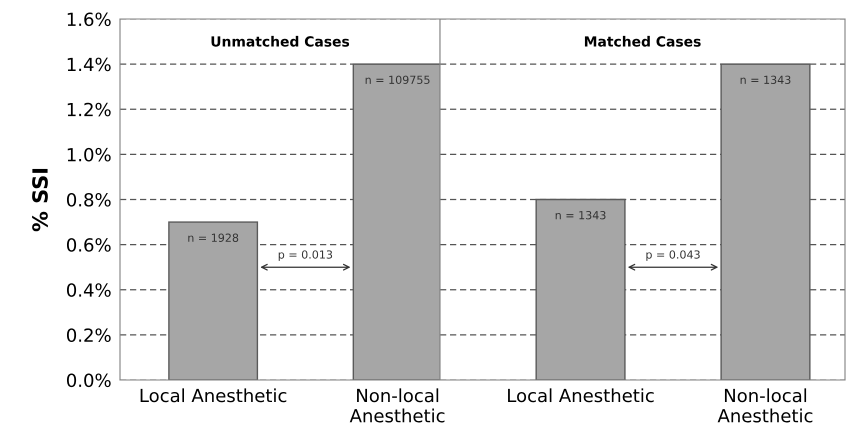 This screenshot has width=846, height=427. What do you see at coordinates (398, 80) in the screenshot?
I see `annotation: n = 109755` at bounding box center [398, 80].